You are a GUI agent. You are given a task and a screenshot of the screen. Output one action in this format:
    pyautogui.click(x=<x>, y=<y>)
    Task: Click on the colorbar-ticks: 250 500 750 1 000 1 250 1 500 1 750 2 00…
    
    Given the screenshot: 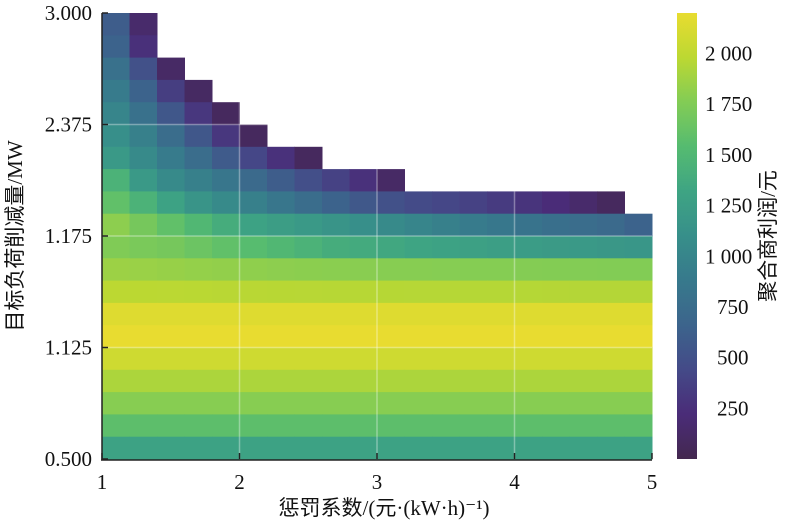 What is the action you would take?
    pyautogui.click(x=728, y=231)
    